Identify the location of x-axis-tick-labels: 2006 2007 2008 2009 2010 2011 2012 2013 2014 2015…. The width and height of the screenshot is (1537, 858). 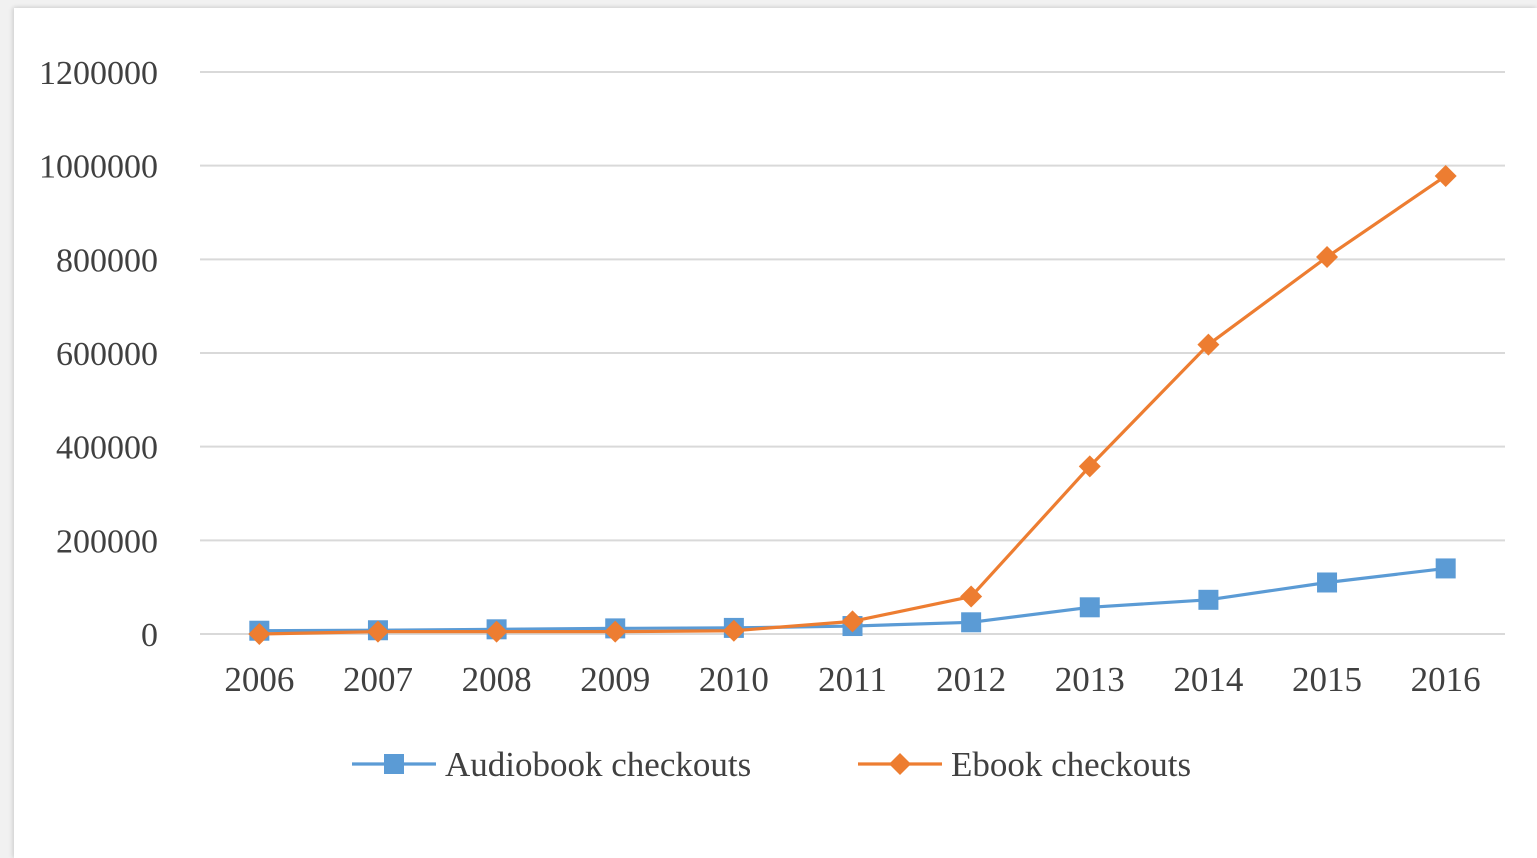
(852, 679).